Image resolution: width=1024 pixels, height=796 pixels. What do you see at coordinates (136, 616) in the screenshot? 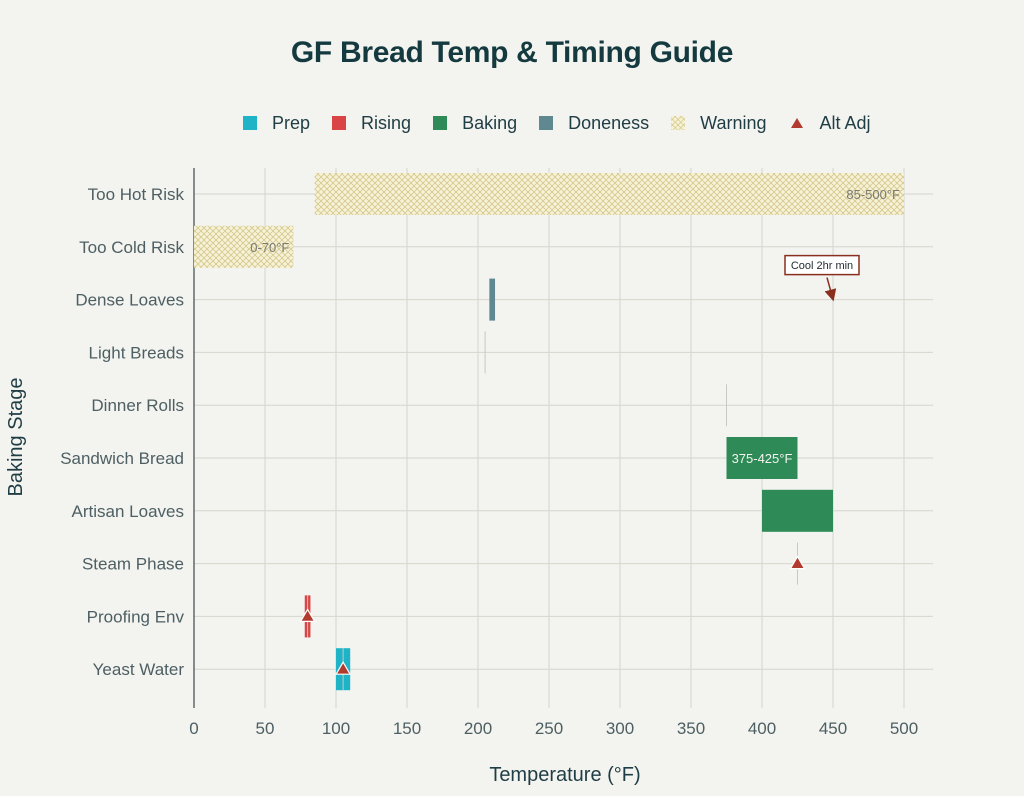
I see `y-tick-label: Proofing Env` at bounding box center [136, 616].